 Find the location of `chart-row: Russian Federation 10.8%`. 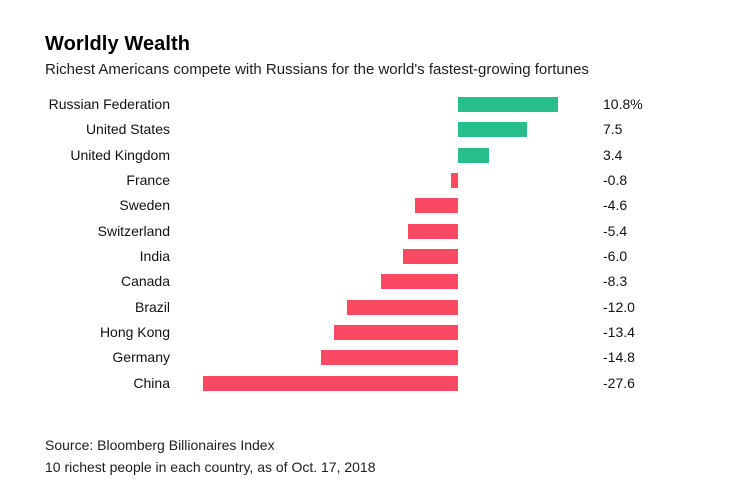

chart-row: Russian Federation 10.8% is located at coordinates (374, 104).